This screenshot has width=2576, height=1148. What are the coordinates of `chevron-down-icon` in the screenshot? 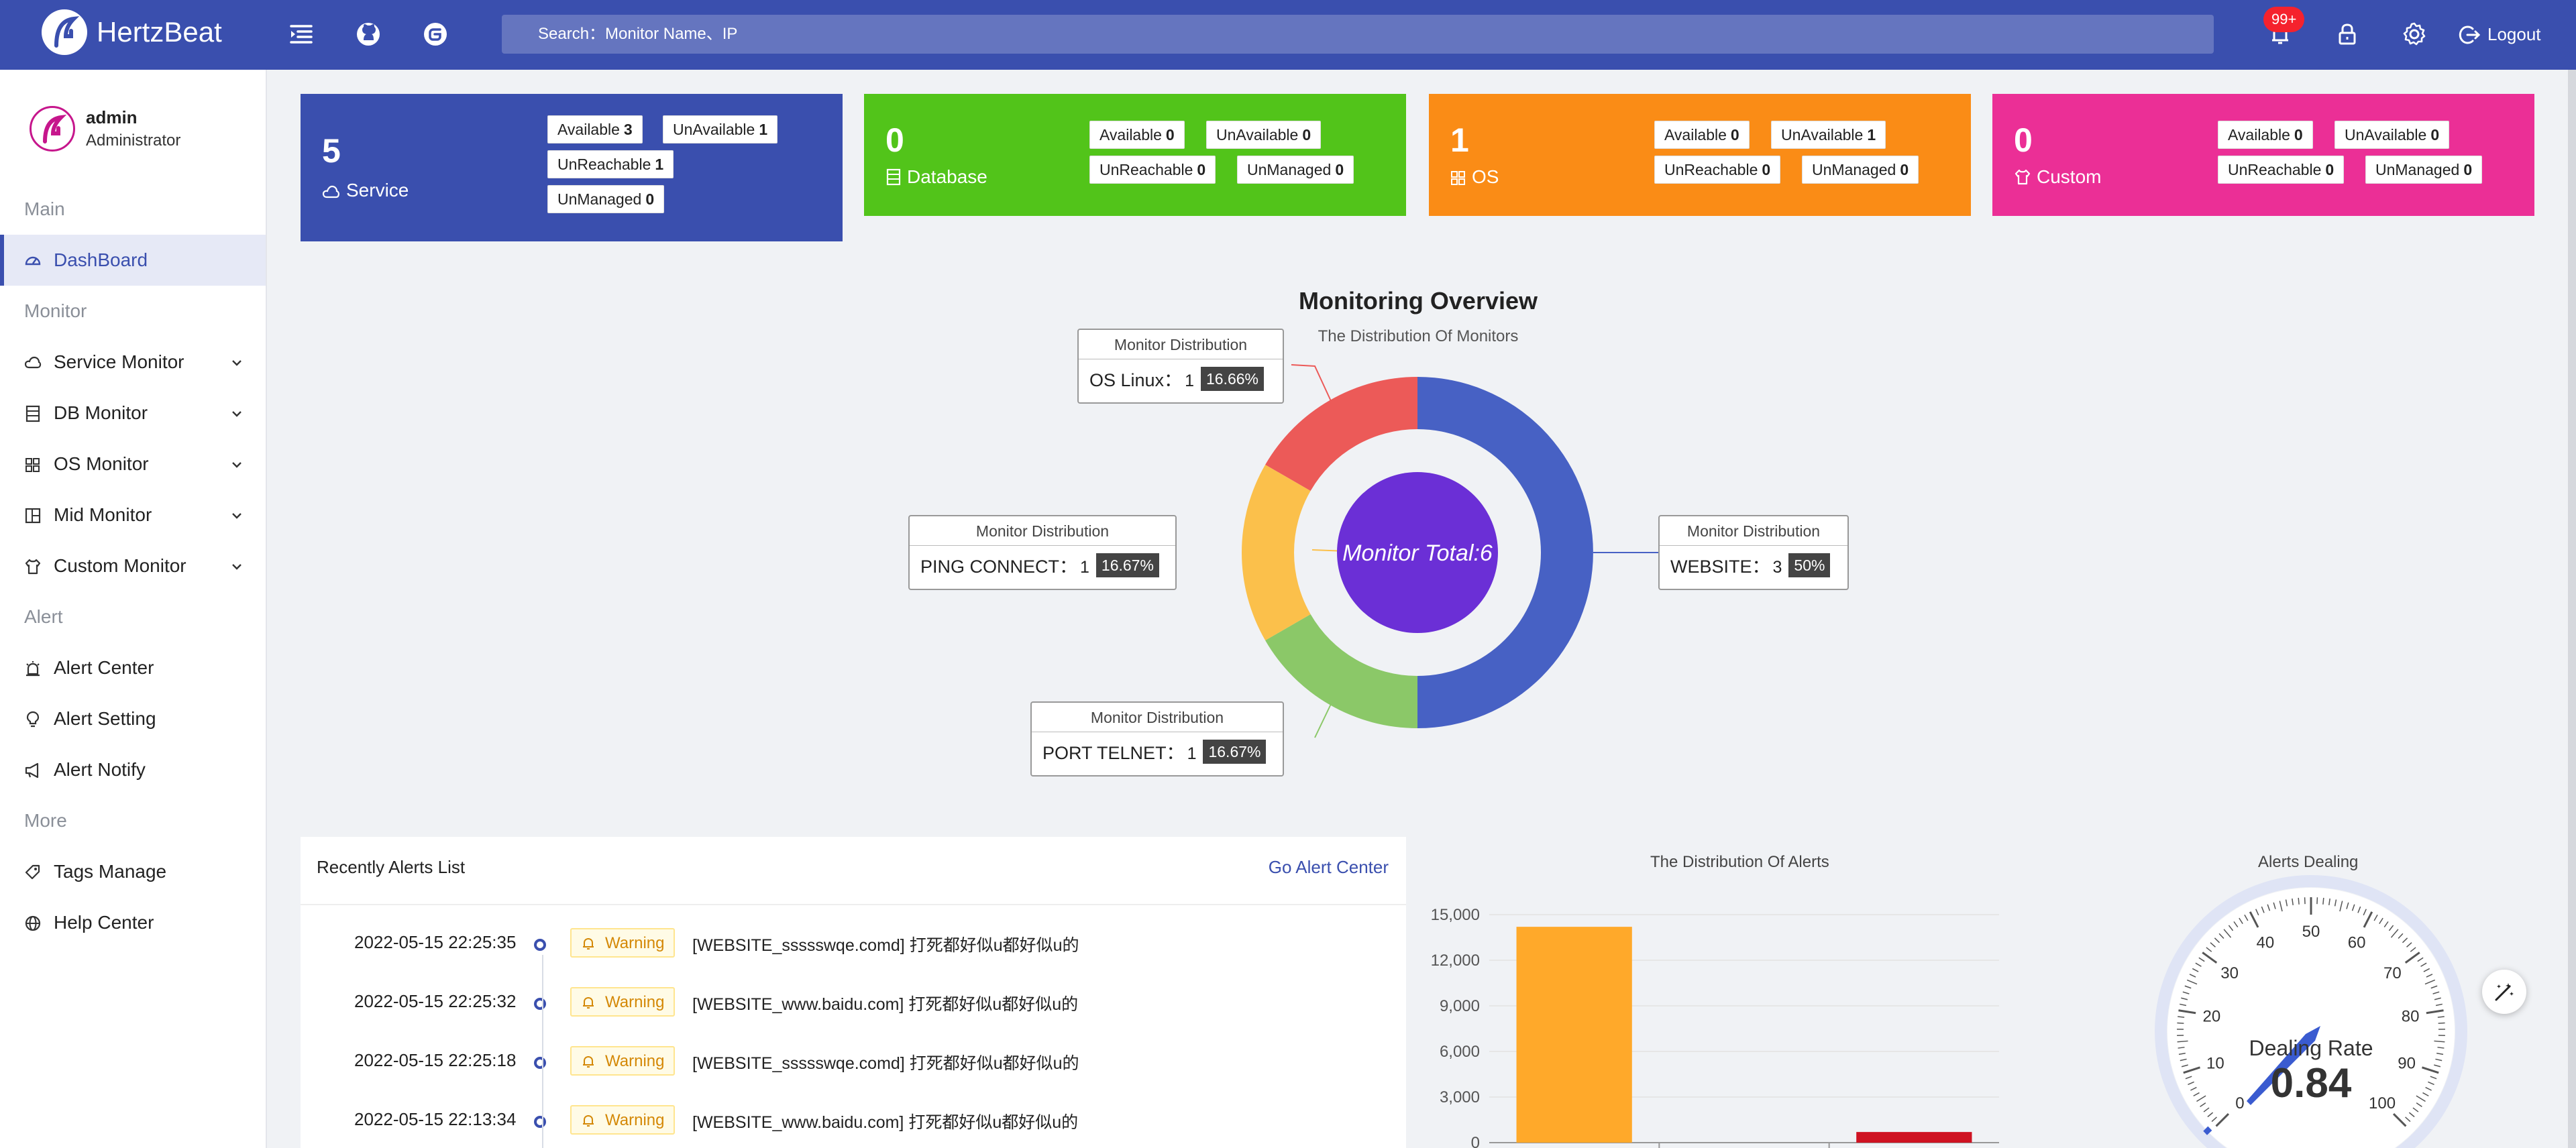 It's located at (236, 516).